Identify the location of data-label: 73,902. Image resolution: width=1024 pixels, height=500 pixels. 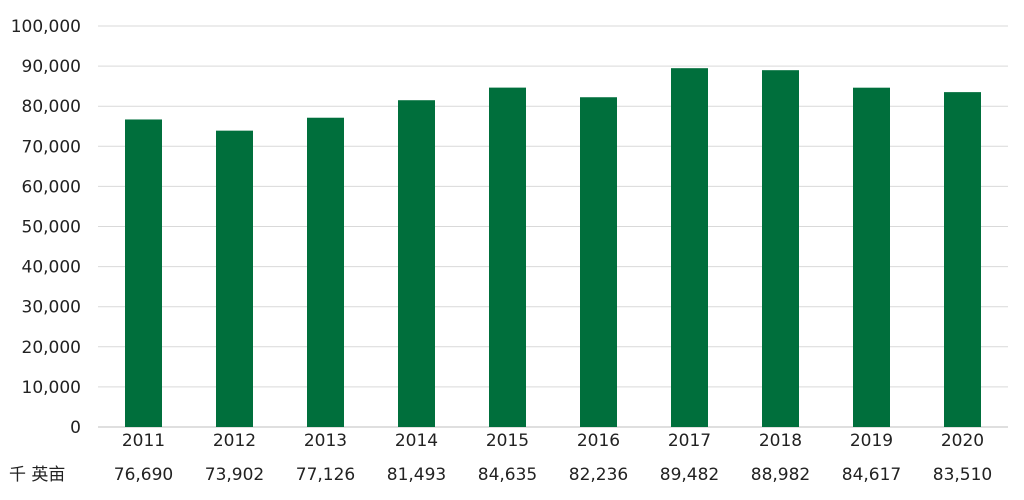
(234, 475).